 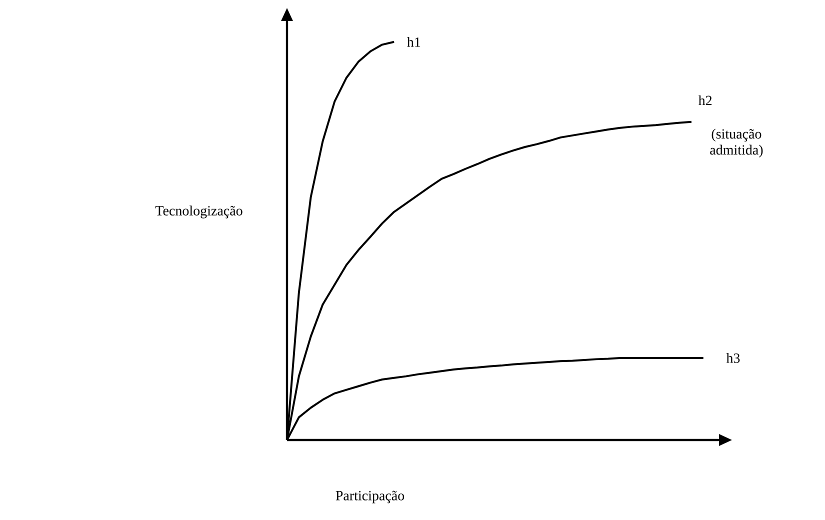 I want to click on x-axis-title: Participação, so click(x=370, y=497).